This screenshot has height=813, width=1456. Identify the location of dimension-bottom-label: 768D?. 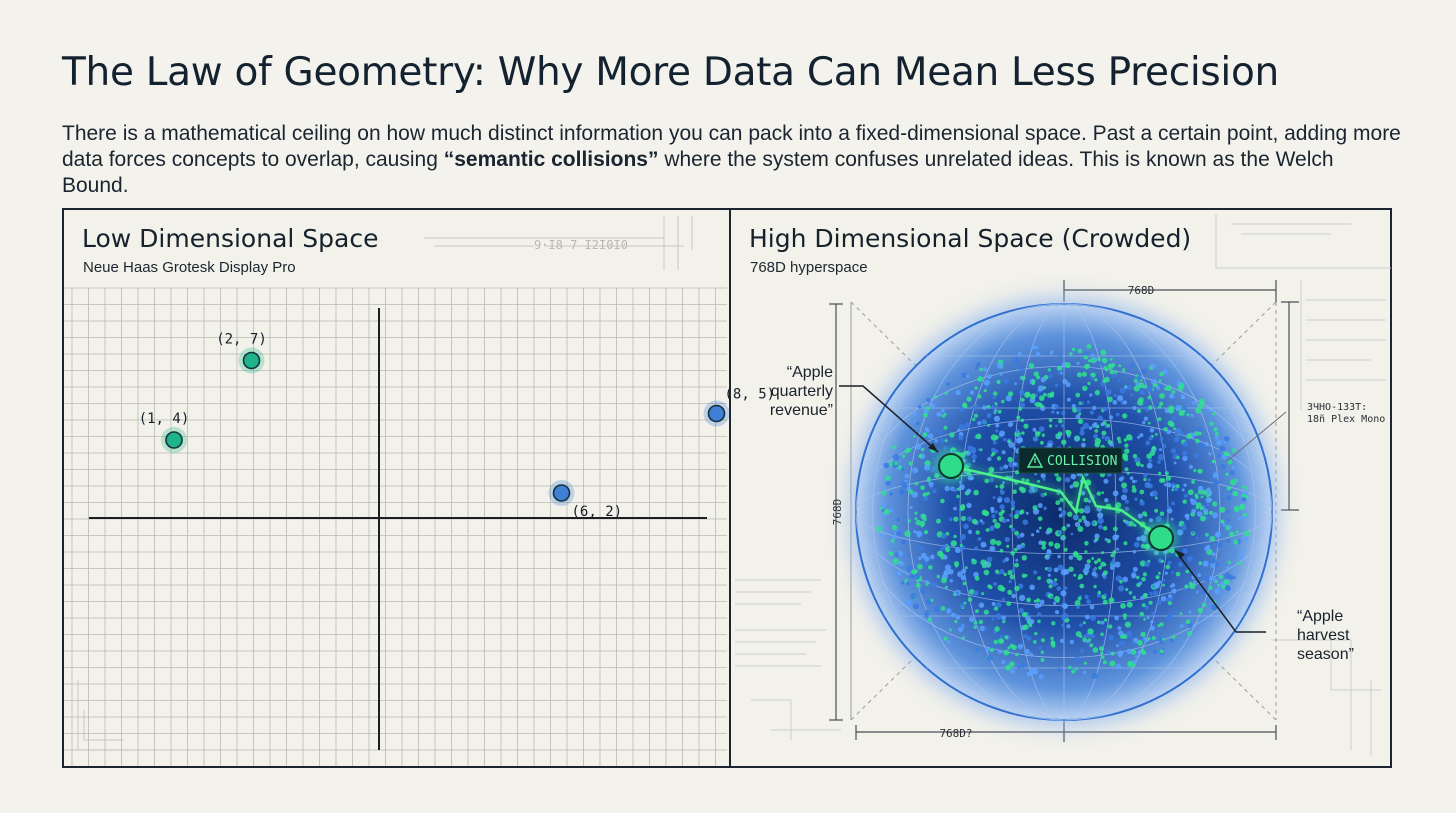
(955, 733).